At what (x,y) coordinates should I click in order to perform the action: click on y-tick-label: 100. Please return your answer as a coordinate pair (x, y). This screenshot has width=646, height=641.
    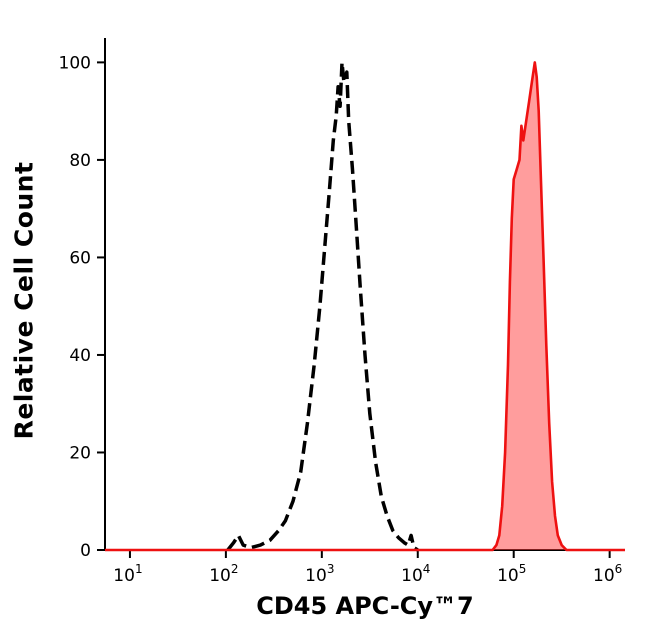
    Looking at the image, I should click on (75, 63).